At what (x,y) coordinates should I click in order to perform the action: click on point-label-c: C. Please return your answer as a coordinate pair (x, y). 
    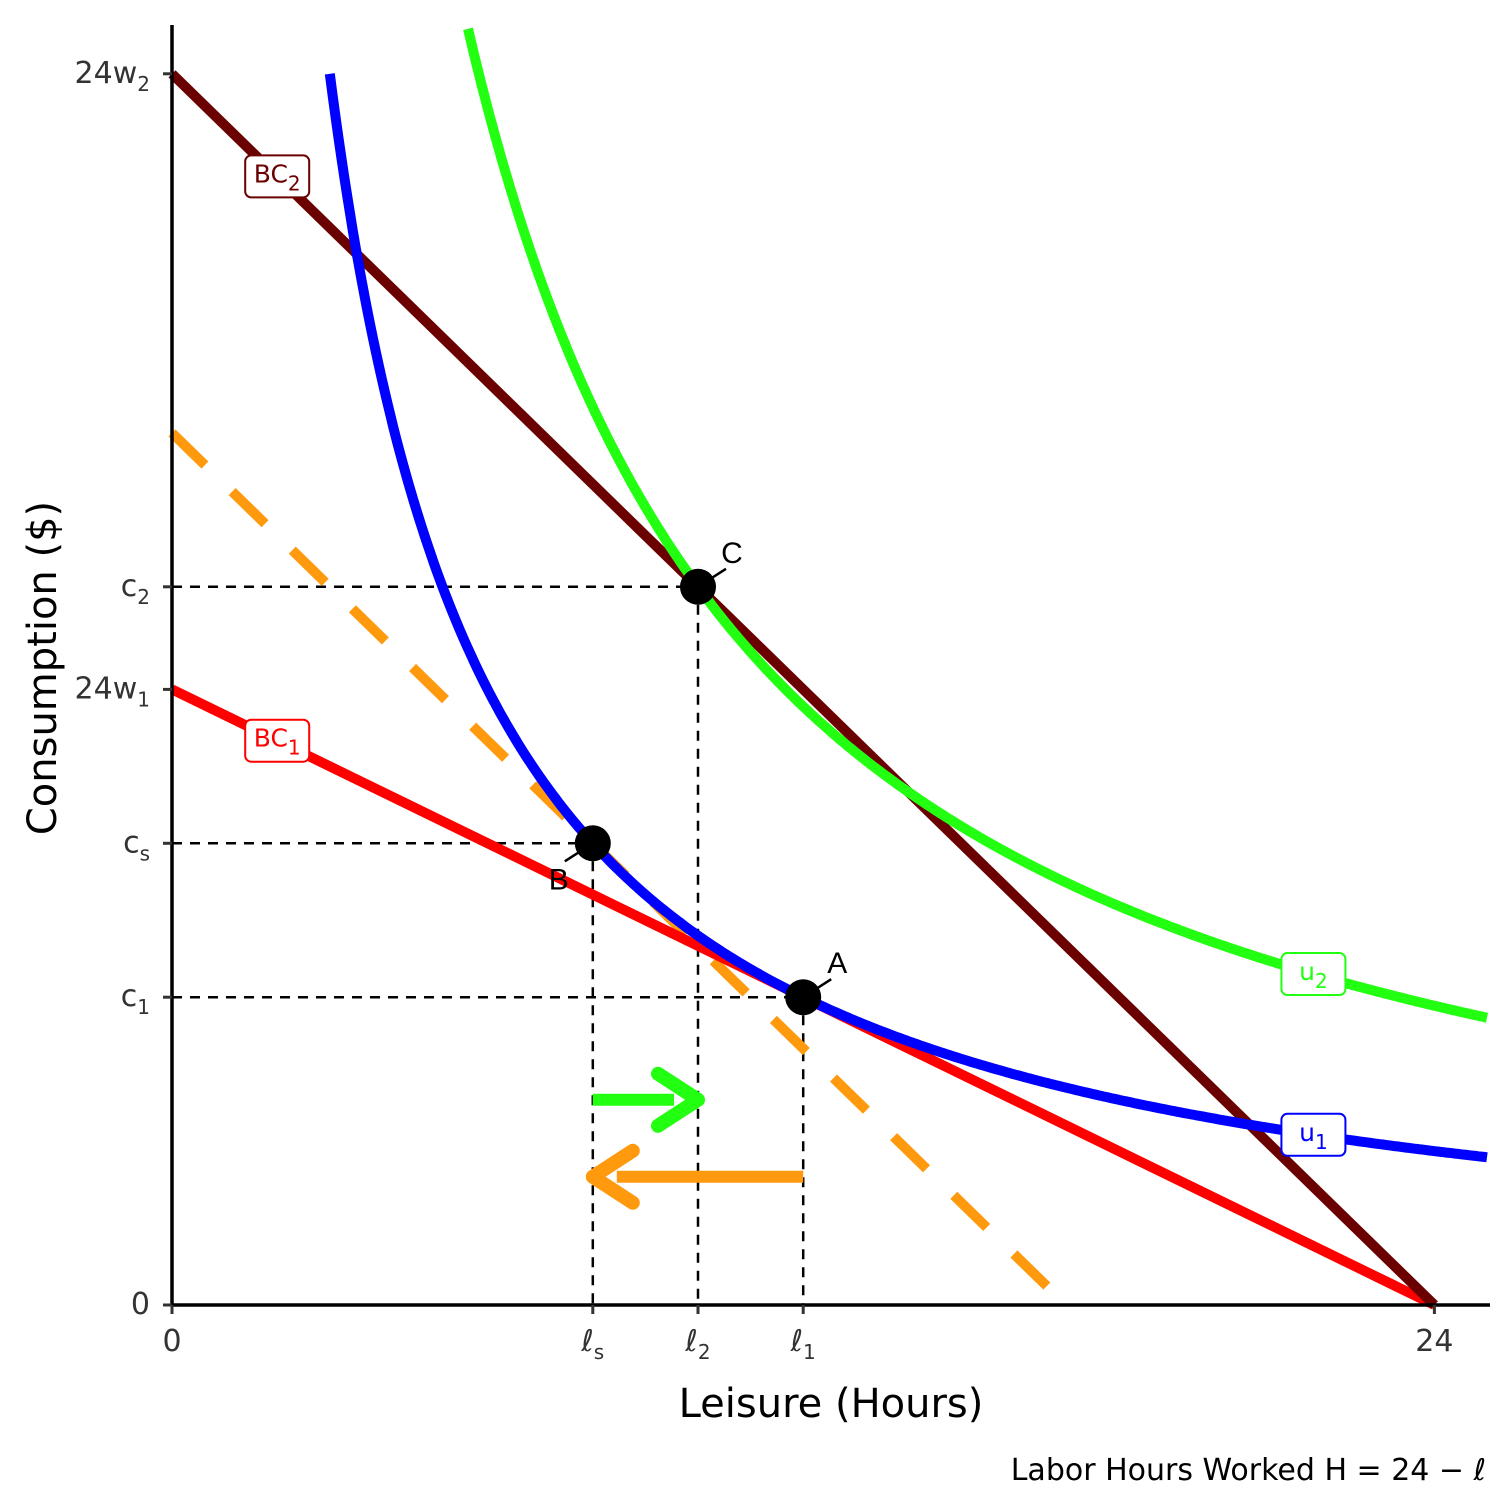
    Looking at the image, I should click on (732, 553).